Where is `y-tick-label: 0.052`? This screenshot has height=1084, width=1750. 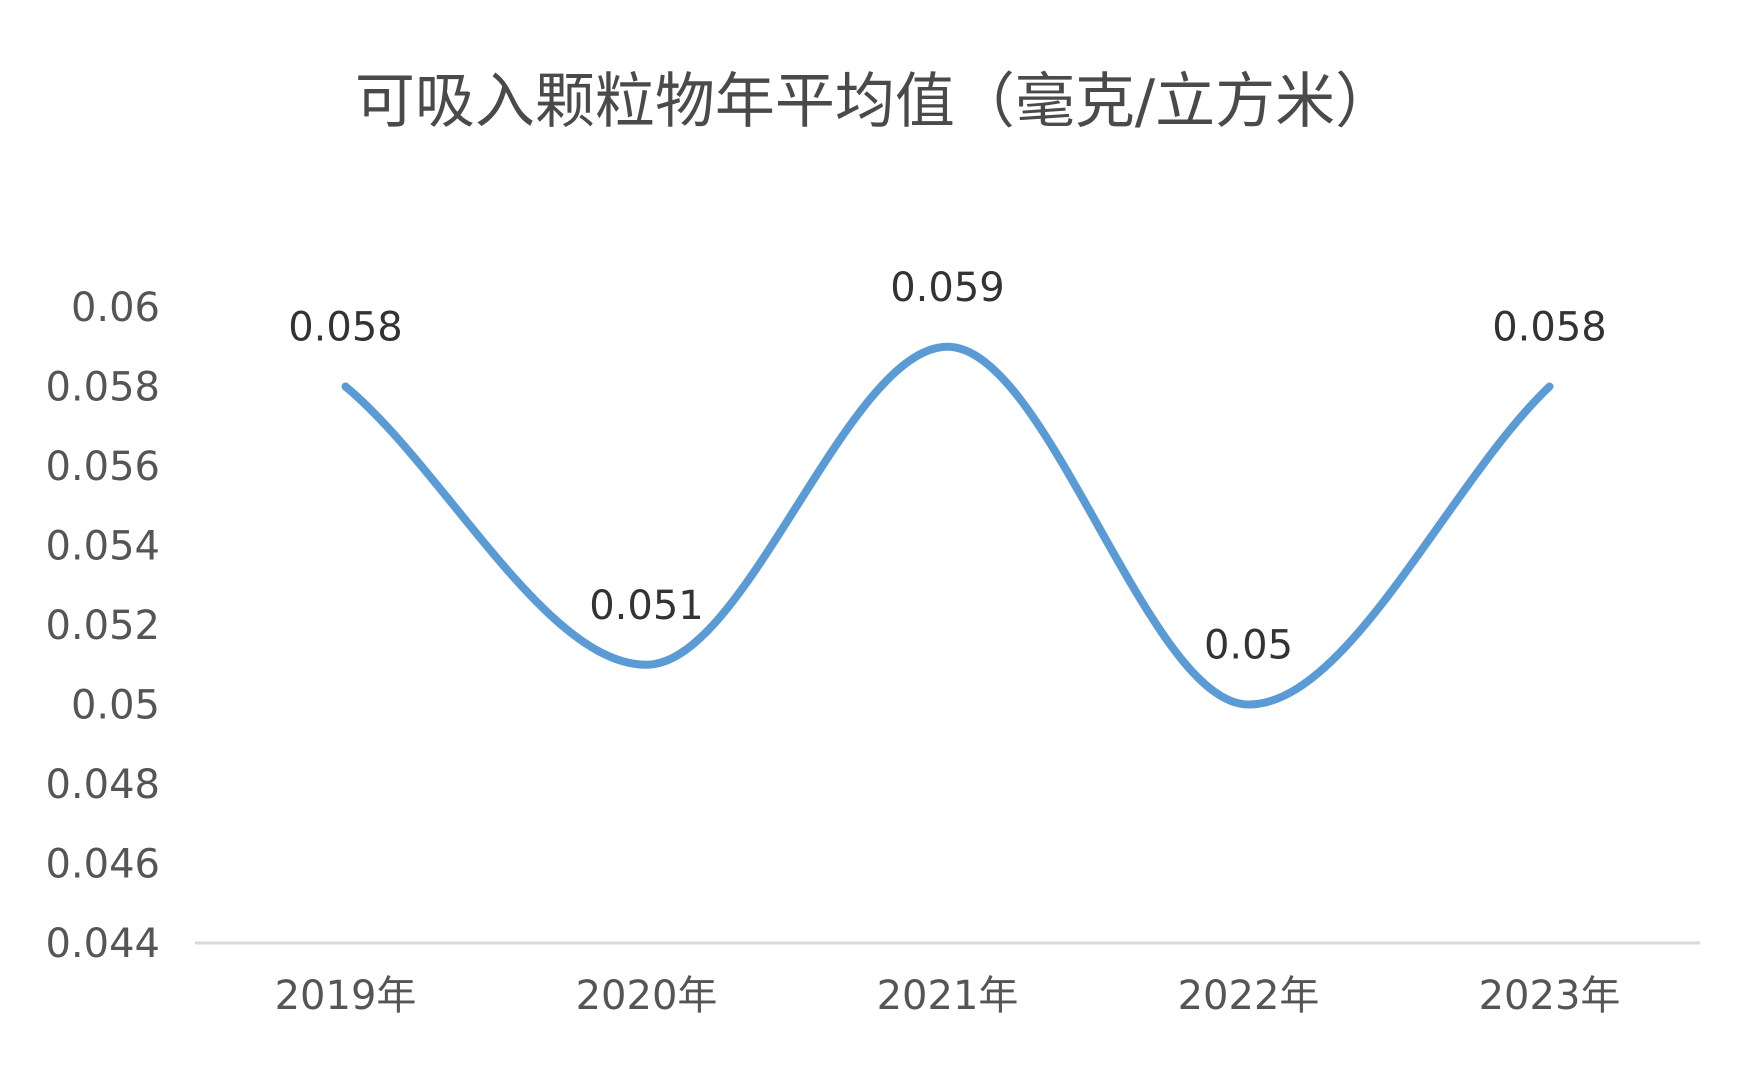 y-tick-label: 0.052 is located at coordinates (102, 626).